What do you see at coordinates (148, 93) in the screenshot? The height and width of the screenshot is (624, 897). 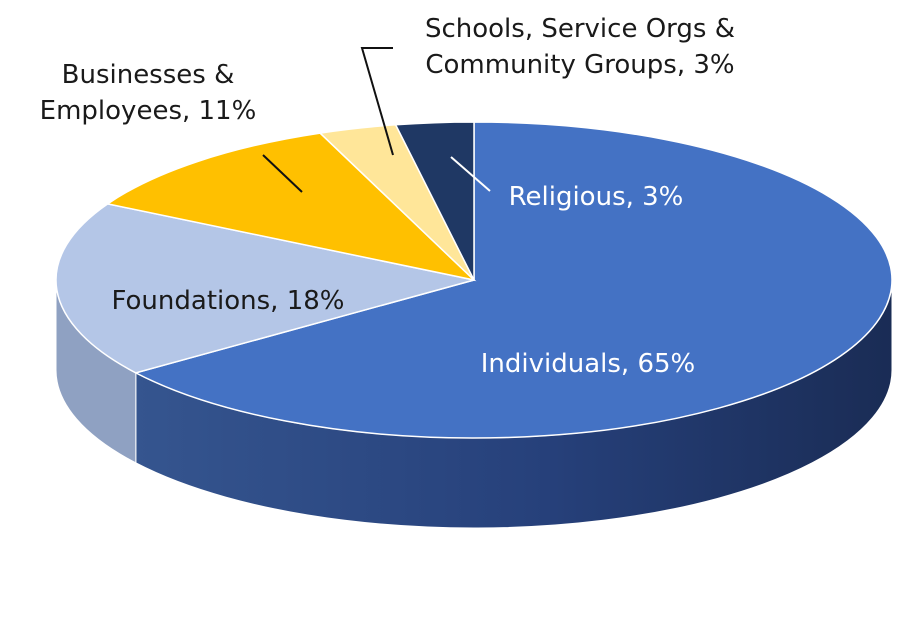 I see `label-businesses-employees: Businesses & Employees, 11%` at bounding box center [148, 93].